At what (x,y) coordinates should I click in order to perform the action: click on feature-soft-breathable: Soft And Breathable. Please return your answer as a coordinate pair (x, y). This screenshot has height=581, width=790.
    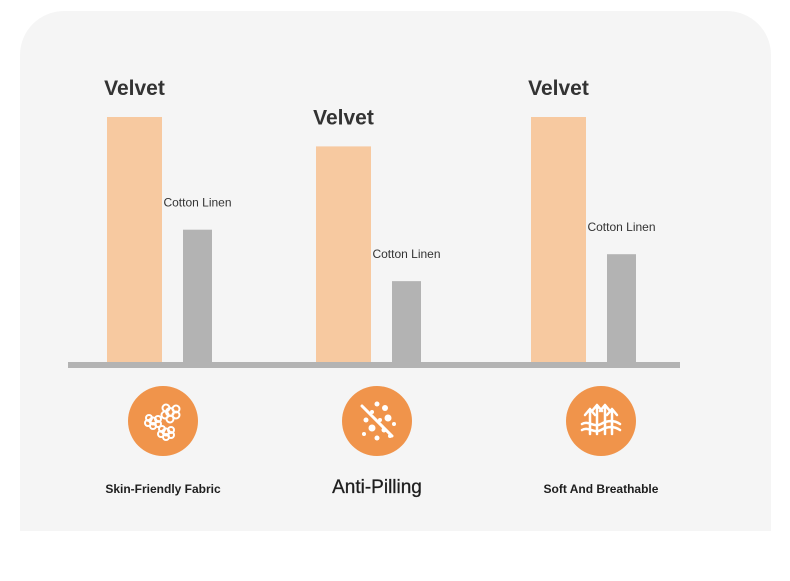
    Looking at the image, I should click on (601, 441).